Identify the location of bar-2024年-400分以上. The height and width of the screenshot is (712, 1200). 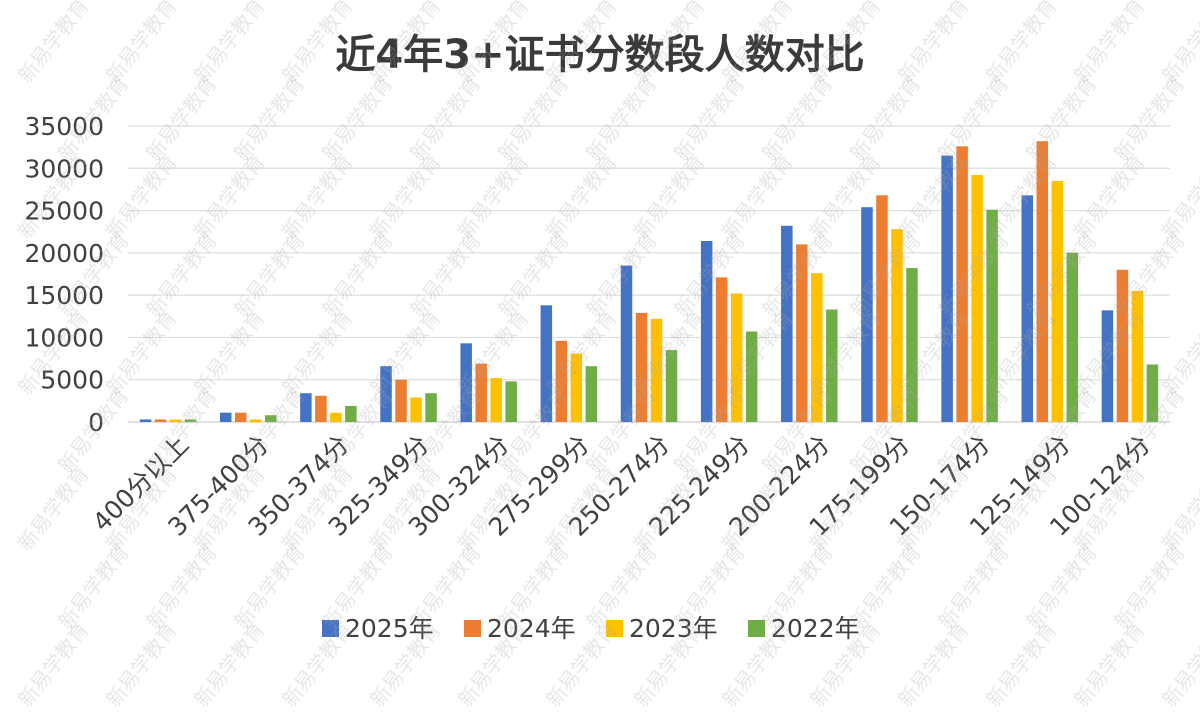
(160, 420).